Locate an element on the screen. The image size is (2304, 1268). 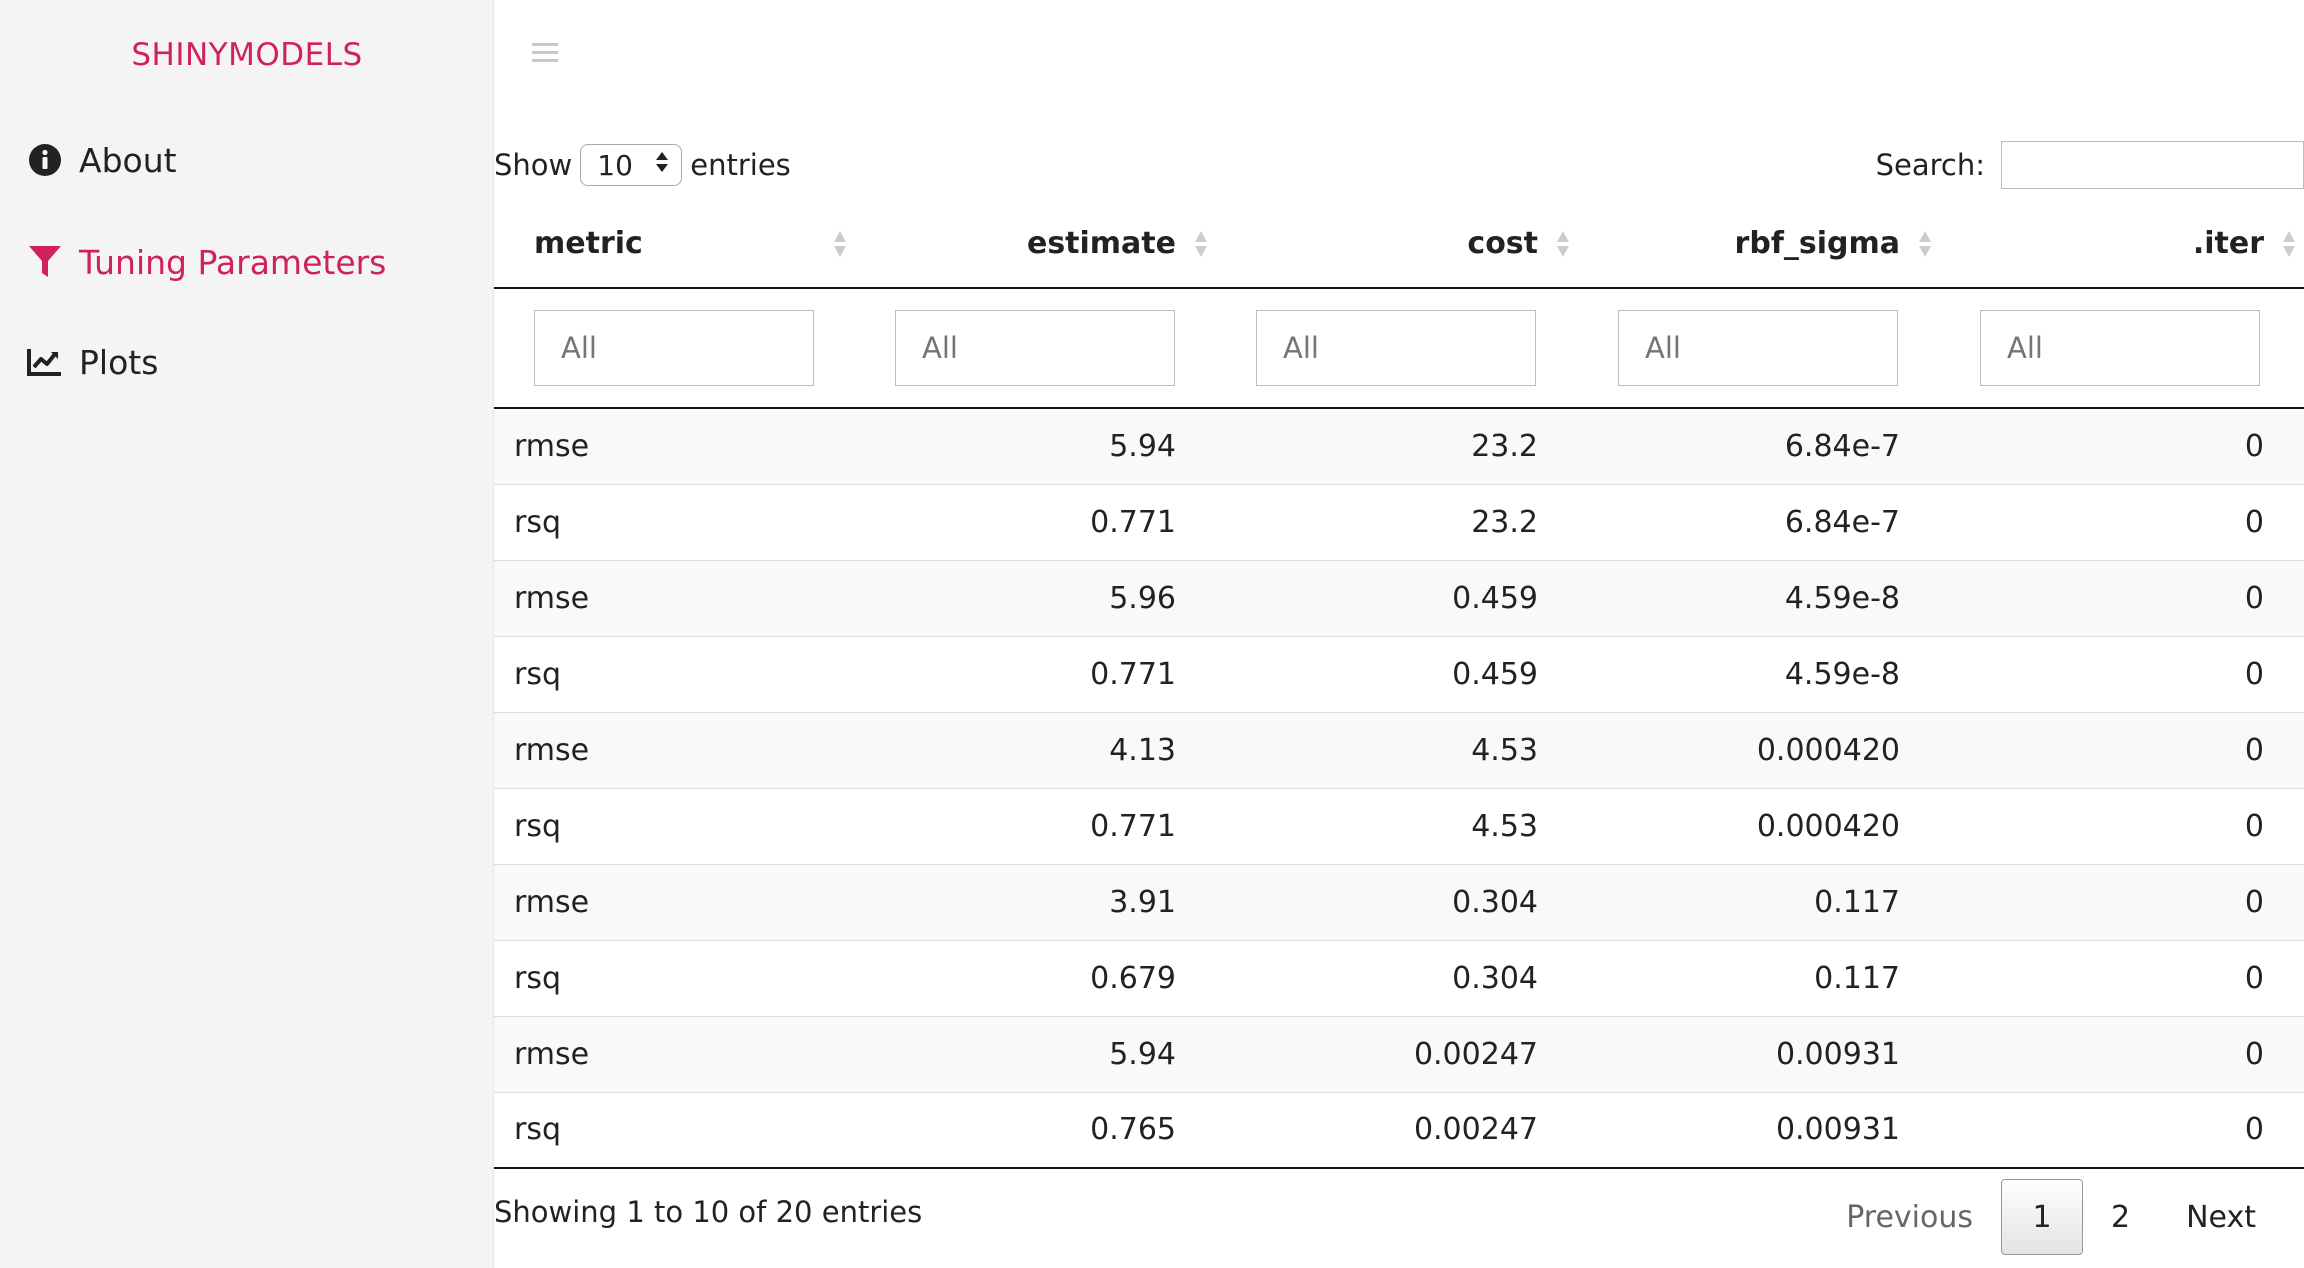
filter-icon is located at coordinates (45, 262).